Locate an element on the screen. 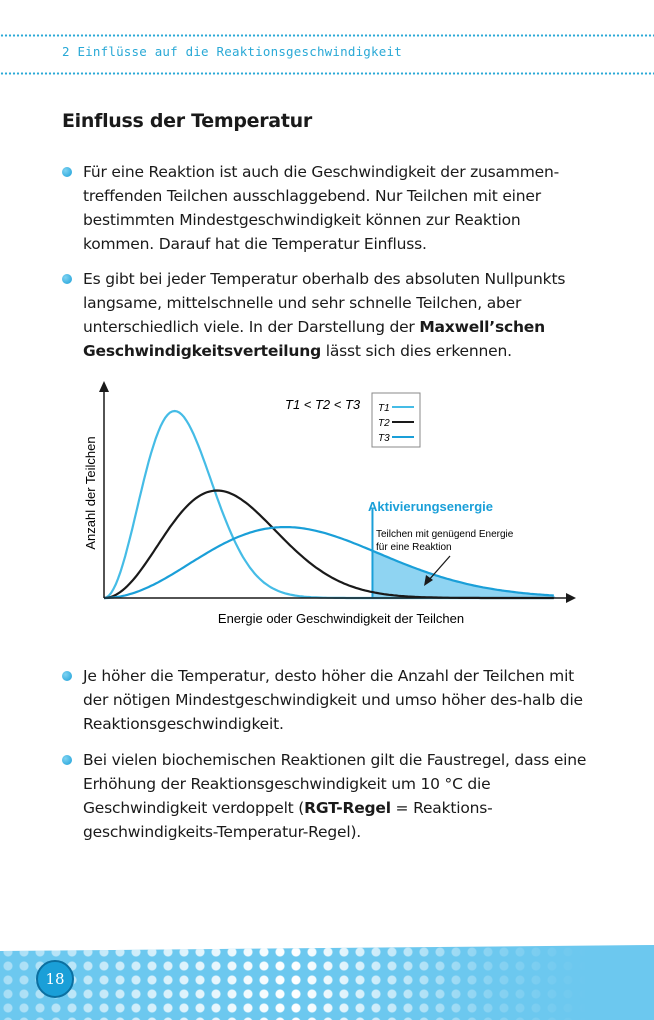 This screenshot has width=654, height=1020. y-axis-arrow is located at coordinates (104, 386).